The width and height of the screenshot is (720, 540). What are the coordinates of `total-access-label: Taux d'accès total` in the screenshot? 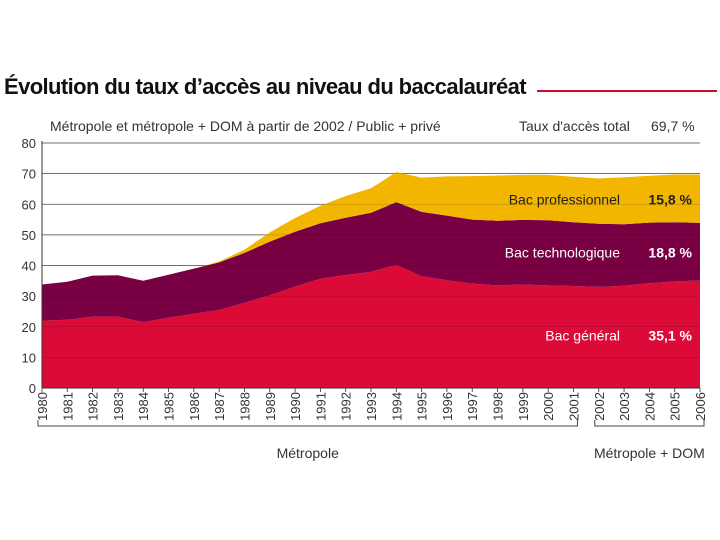 It's located at (574, 126).